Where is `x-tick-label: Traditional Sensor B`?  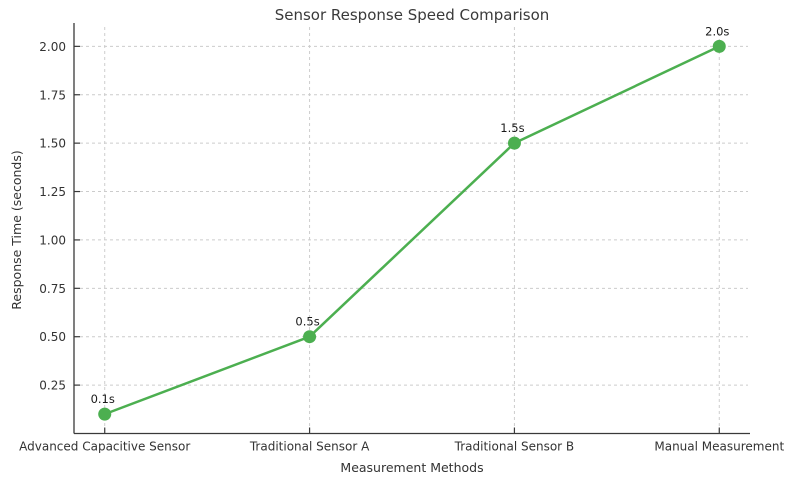 x-tick-label: Traditional Sensor B is located at coordinates (514, 447).